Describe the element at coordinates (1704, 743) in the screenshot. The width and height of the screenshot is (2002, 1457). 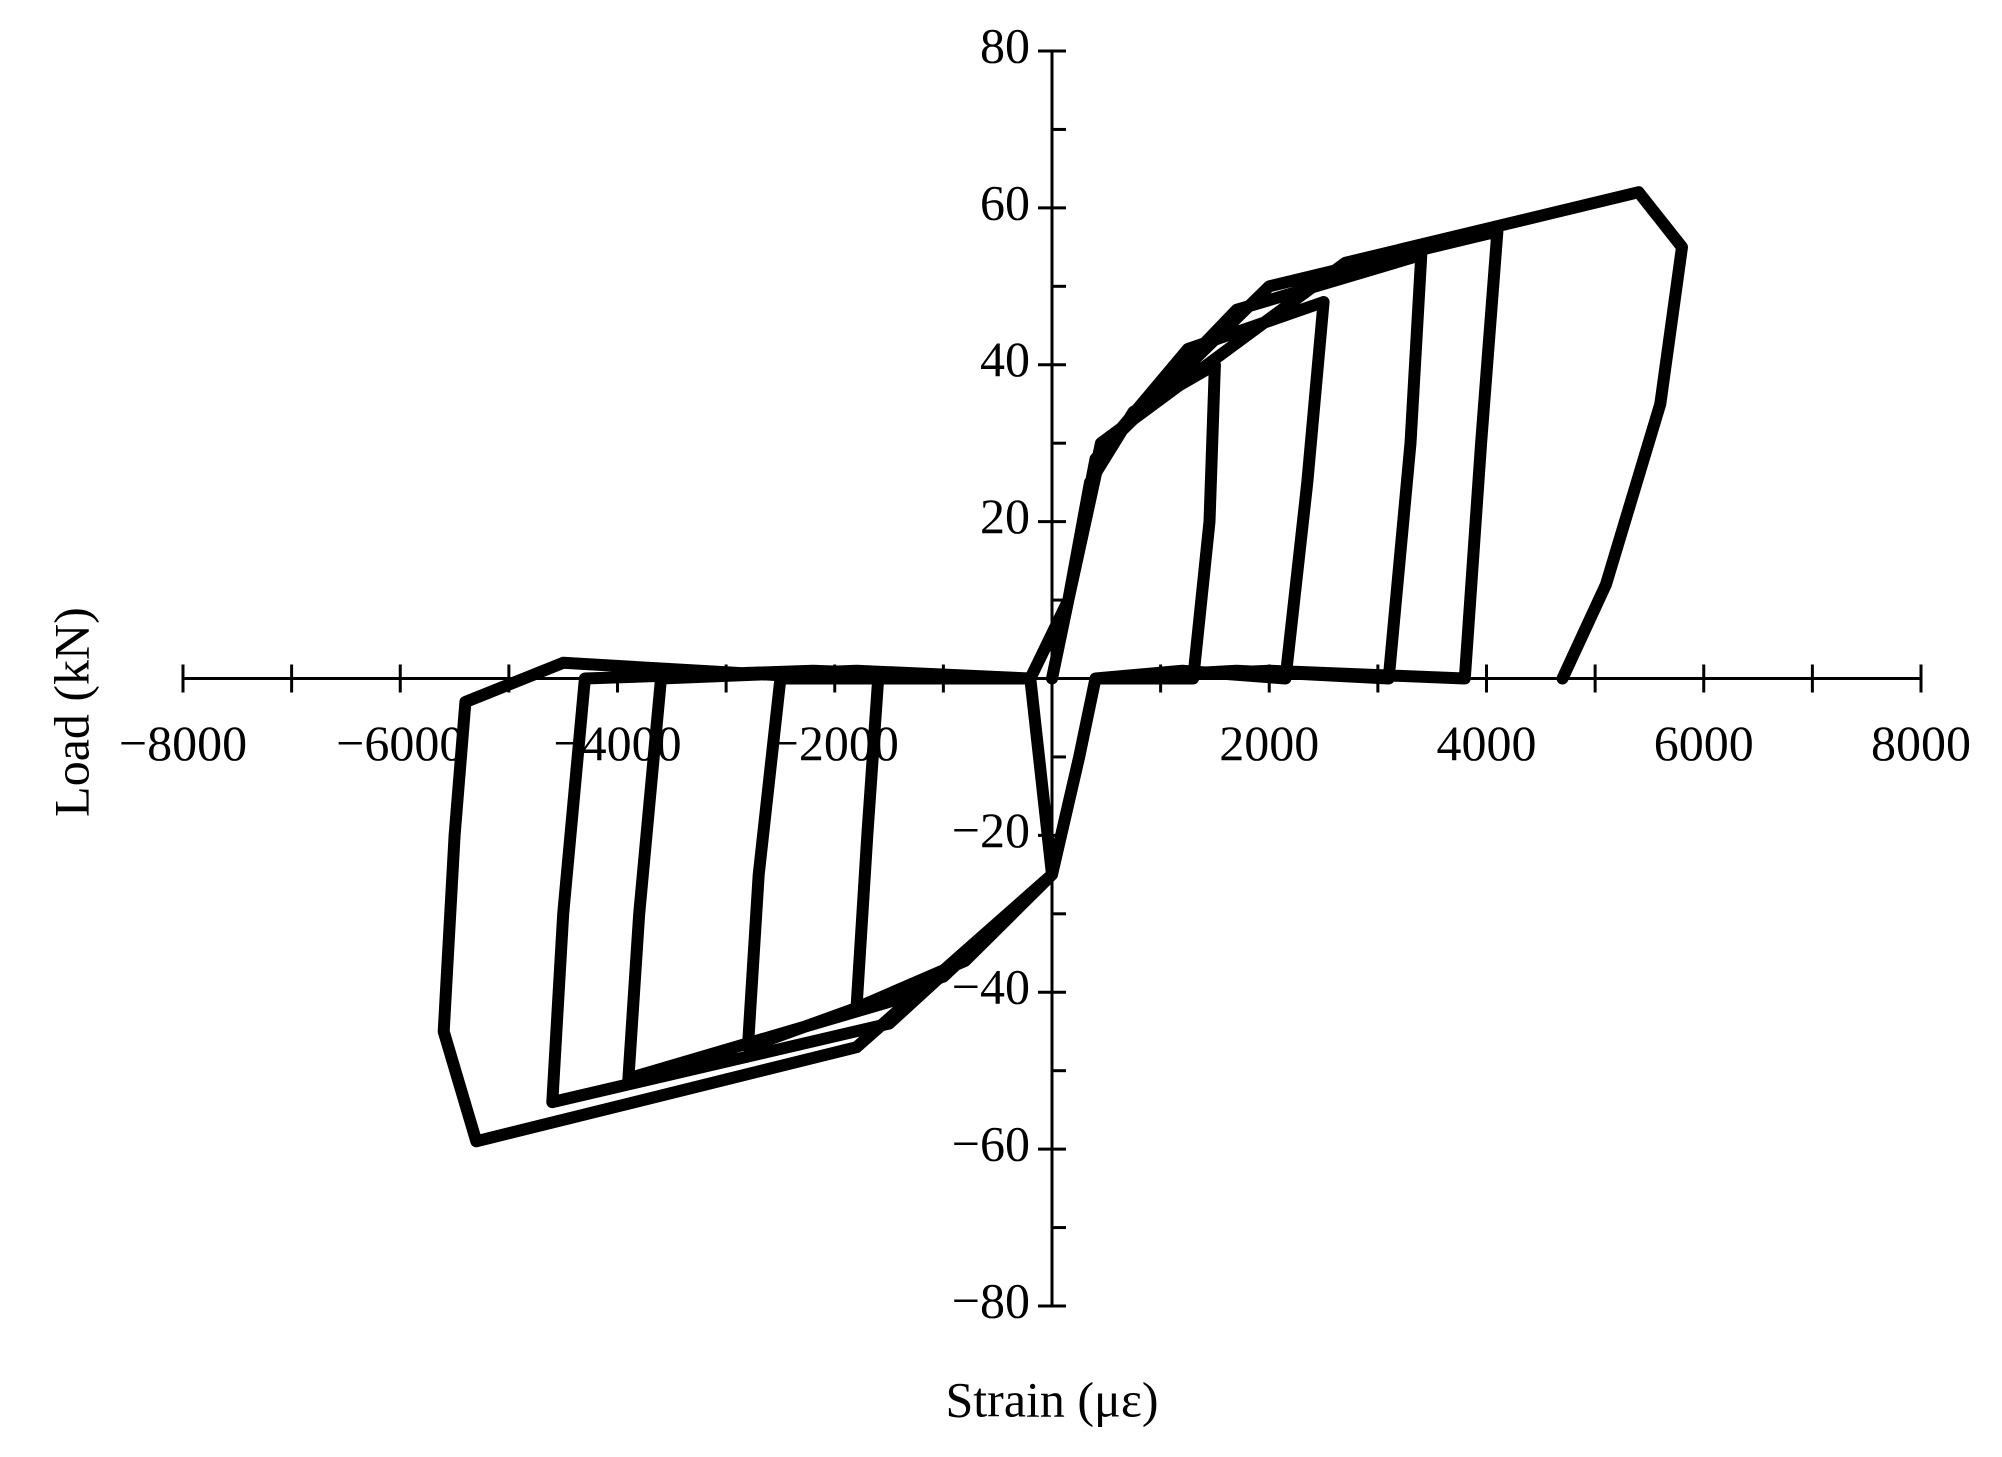
I see `x-tick-label: 6000` at that location.